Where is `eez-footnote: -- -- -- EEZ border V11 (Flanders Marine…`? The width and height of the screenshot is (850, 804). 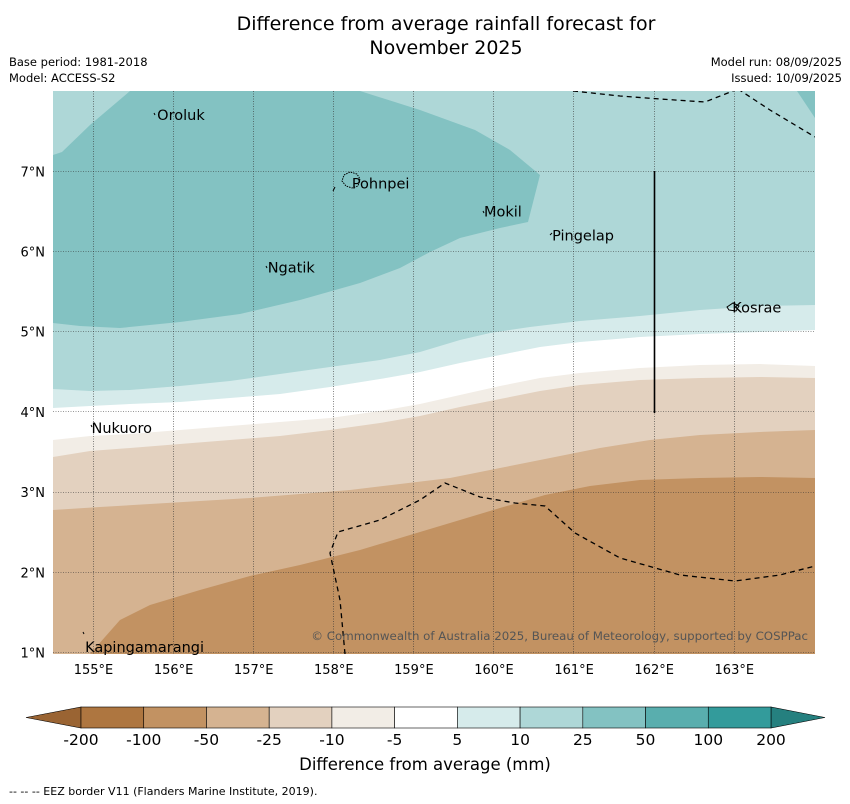 eez-footnote: -- -- -- EEZ border V11 (Flanders Marine… is located at coordinates (163, 791).